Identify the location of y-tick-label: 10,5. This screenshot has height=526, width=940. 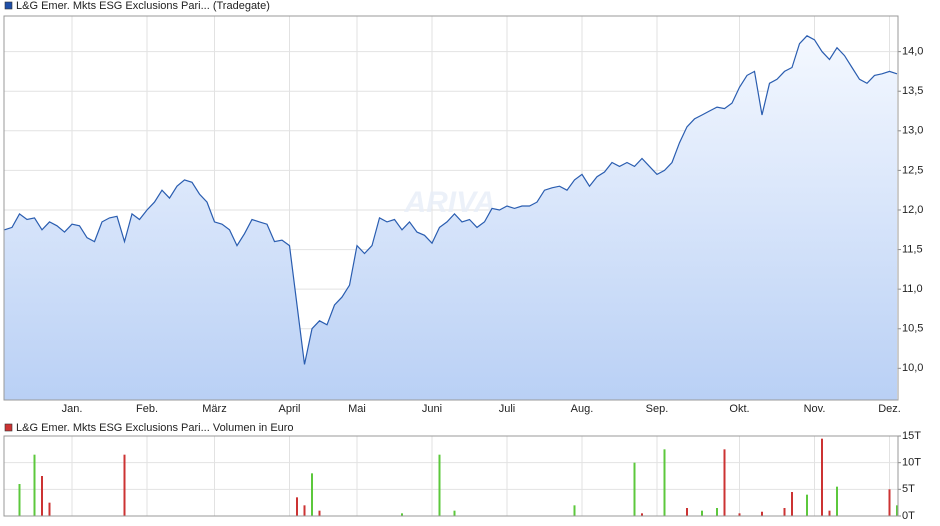
(912, 329).